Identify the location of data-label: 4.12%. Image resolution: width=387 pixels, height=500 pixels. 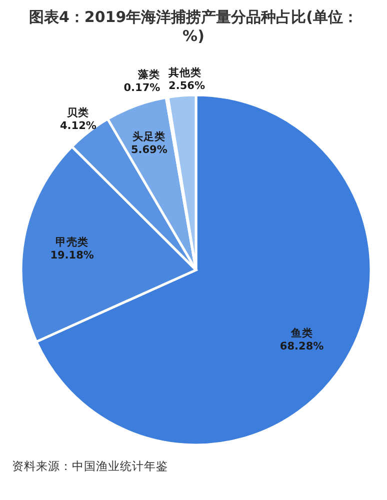
(78, 126).